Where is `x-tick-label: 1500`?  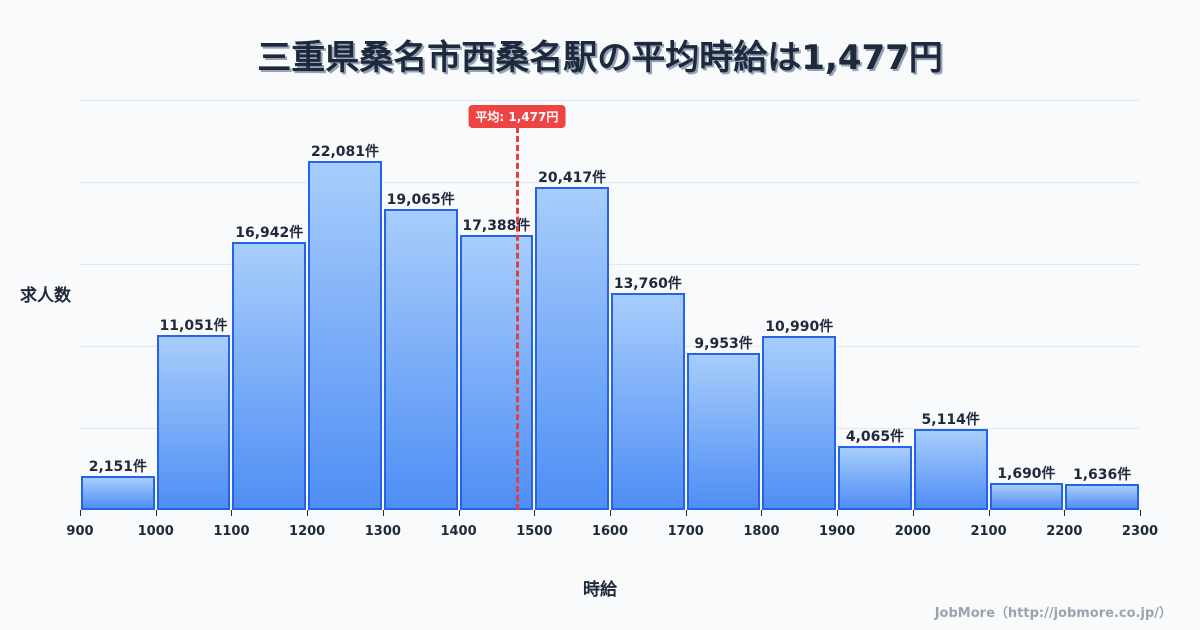
x-tick-label: 1500 is located at coordinates (534, 531).